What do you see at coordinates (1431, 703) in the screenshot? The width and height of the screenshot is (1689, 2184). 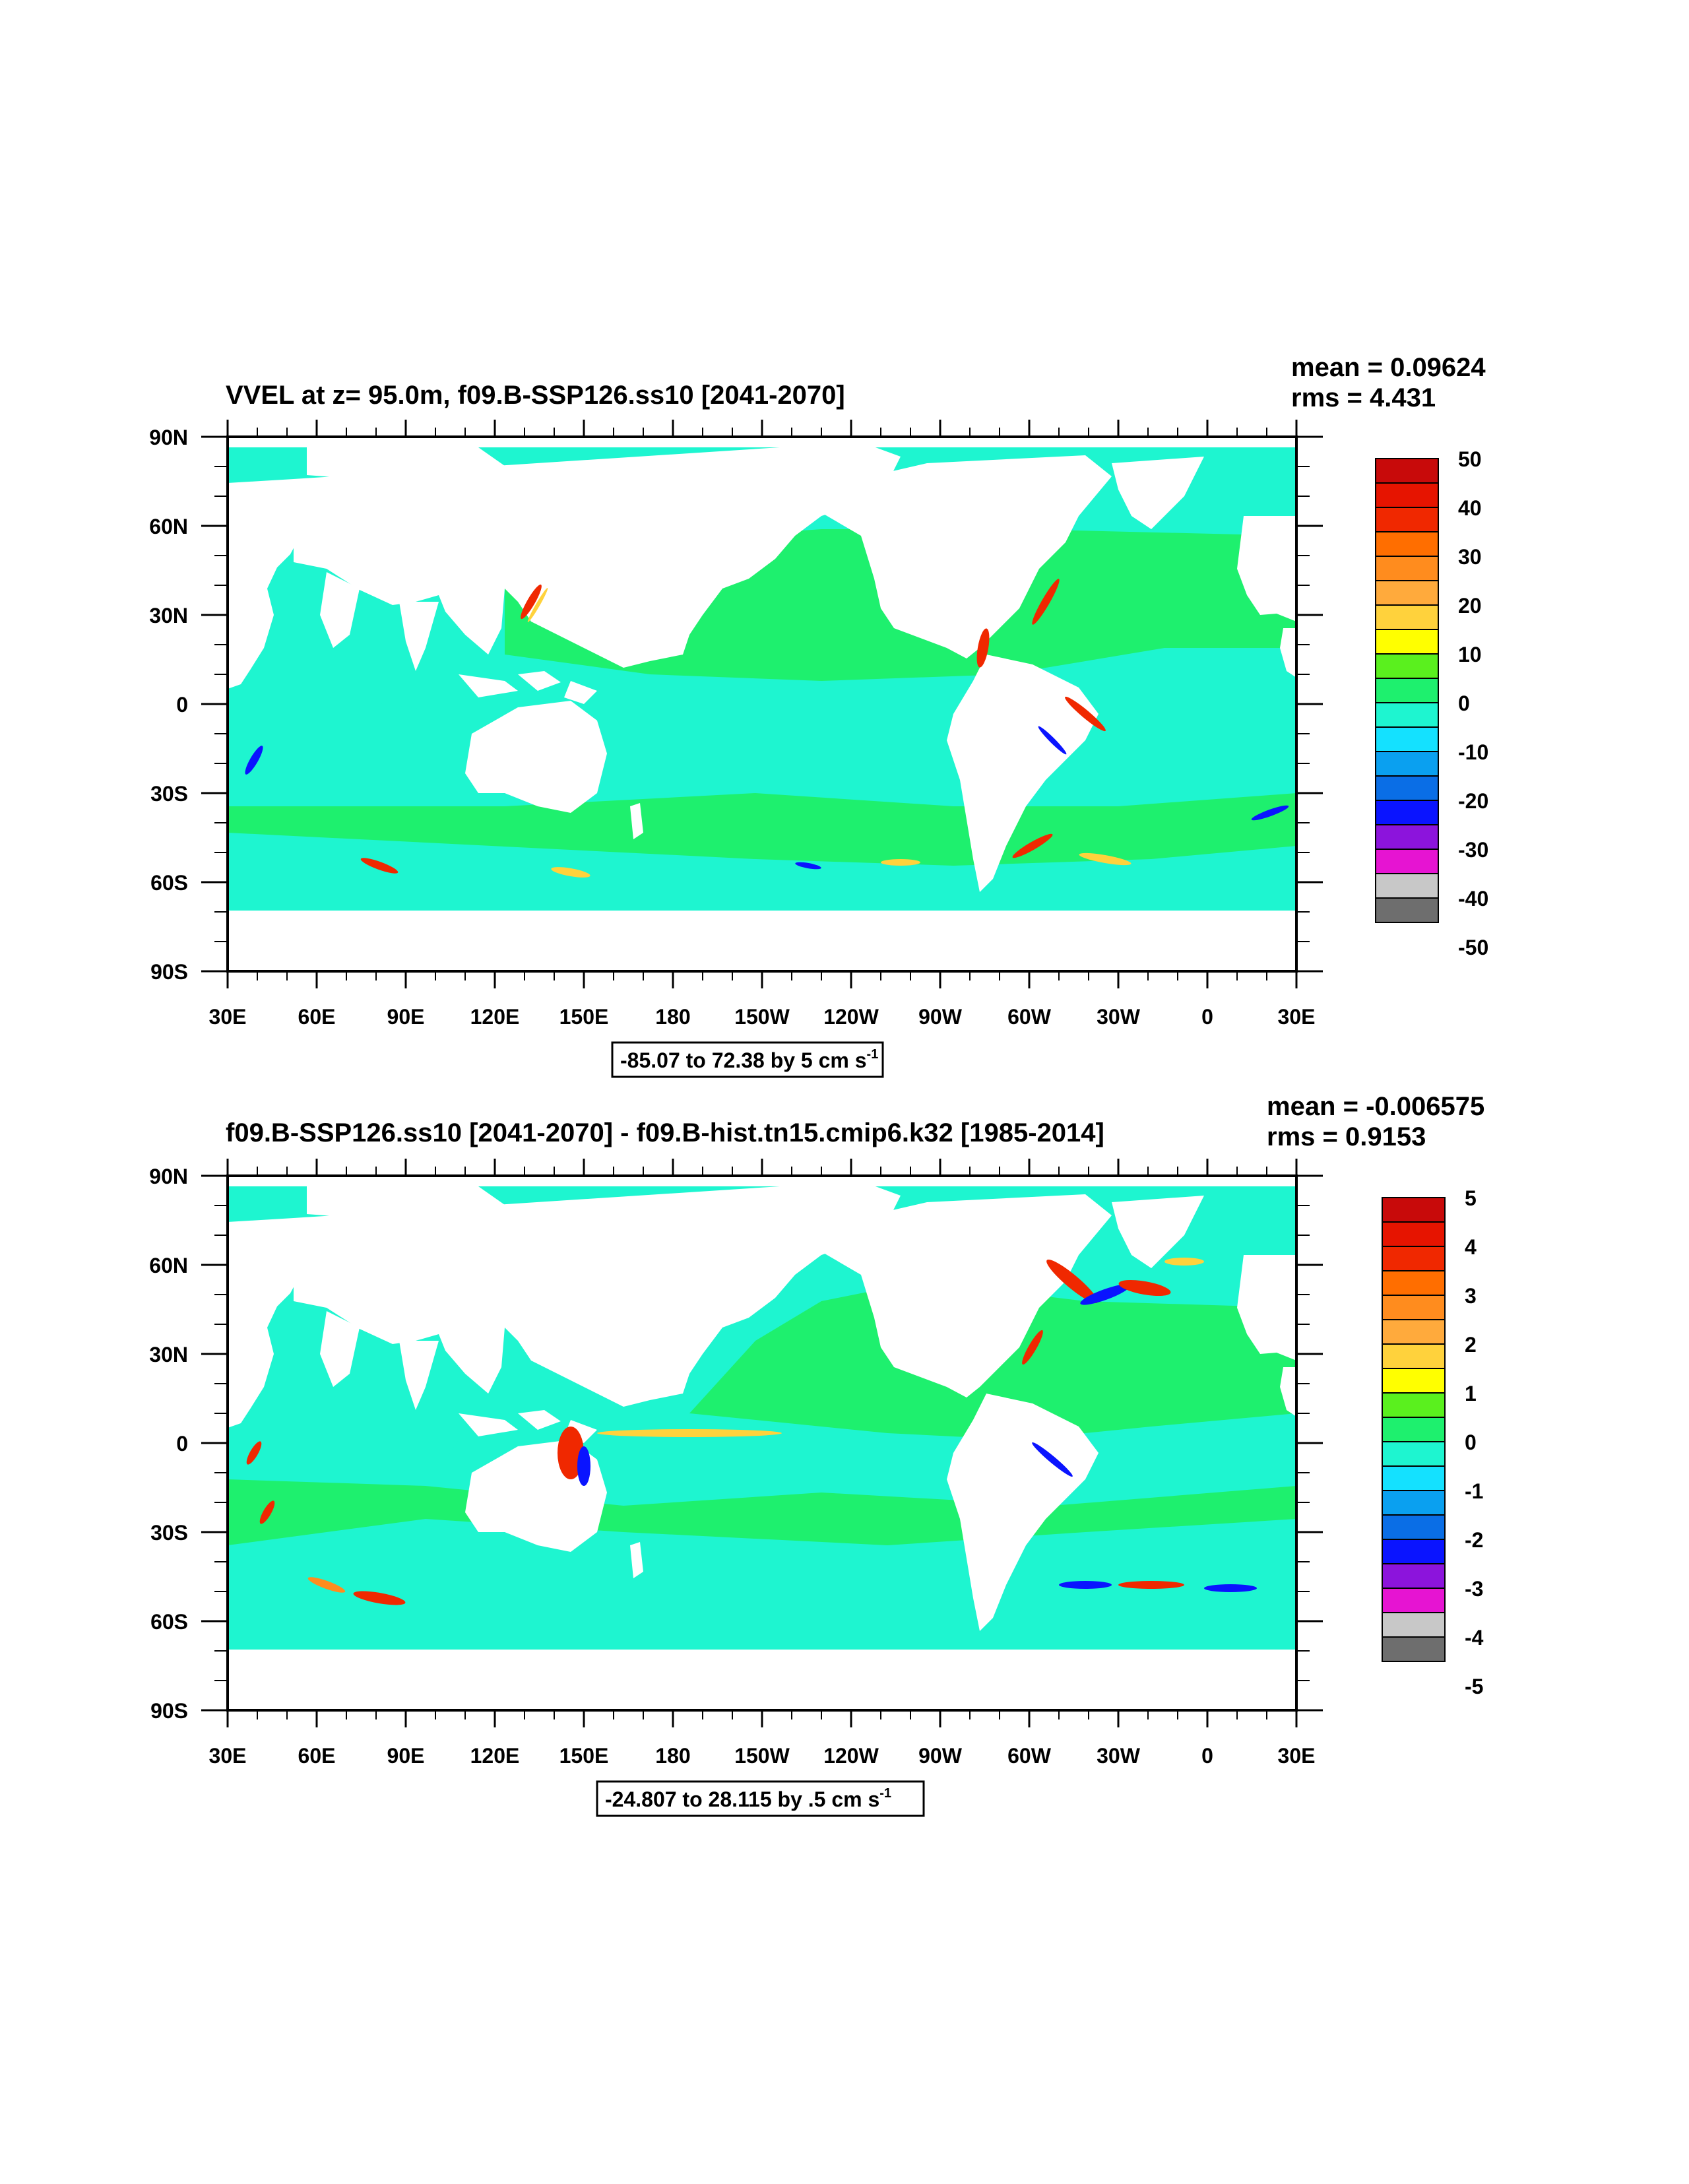 I see `panel-1-colorbar: 50 40 30 20 10 0 -10 -20 -30 -40 -50` at bounding box center [1431, 703].